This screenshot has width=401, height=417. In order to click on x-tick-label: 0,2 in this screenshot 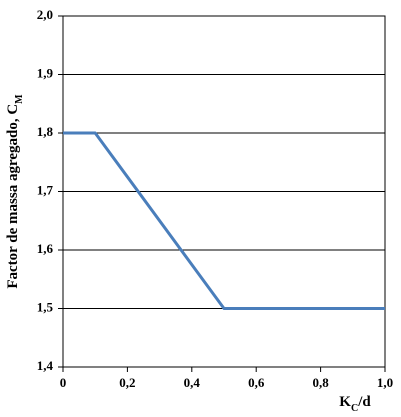, I will do `click(127, 382)`.